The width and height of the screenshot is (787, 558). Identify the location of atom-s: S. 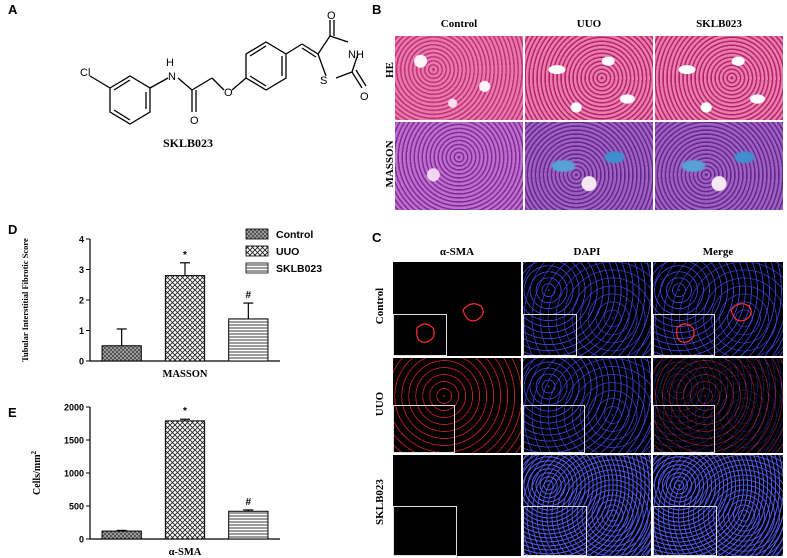
(323, 81).